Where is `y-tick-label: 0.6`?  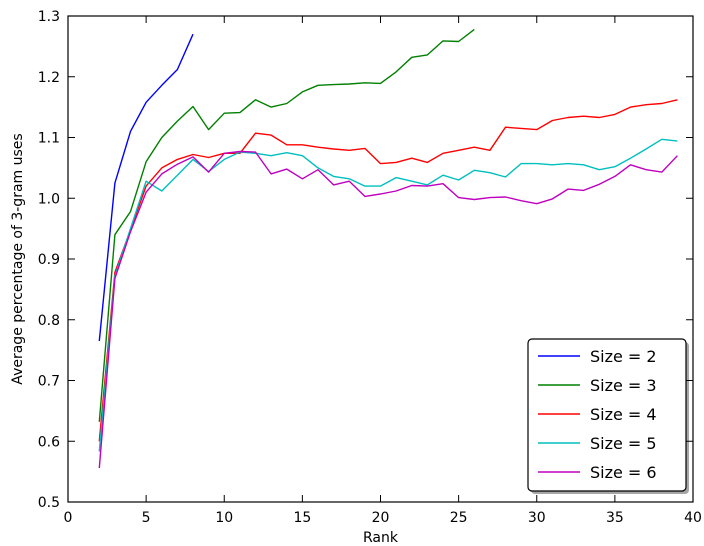
y-tick-label: 0.6 is located at coordinates (49, 442).